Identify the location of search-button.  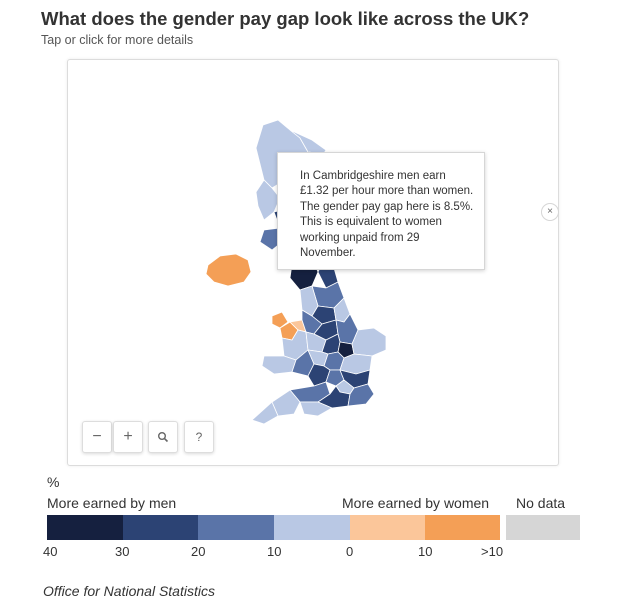
(163, 437).